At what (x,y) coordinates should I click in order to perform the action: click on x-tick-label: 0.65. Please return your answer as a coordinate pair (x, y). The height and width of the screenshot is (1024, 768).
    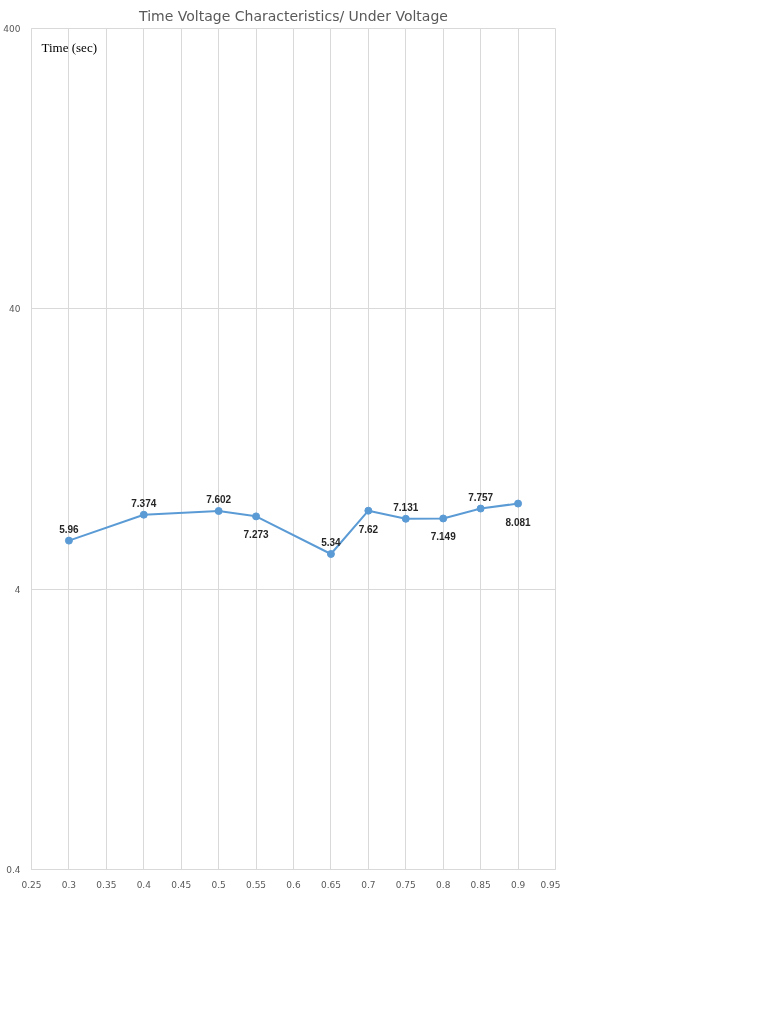
    Looking at the image, I should click on (330, 884).